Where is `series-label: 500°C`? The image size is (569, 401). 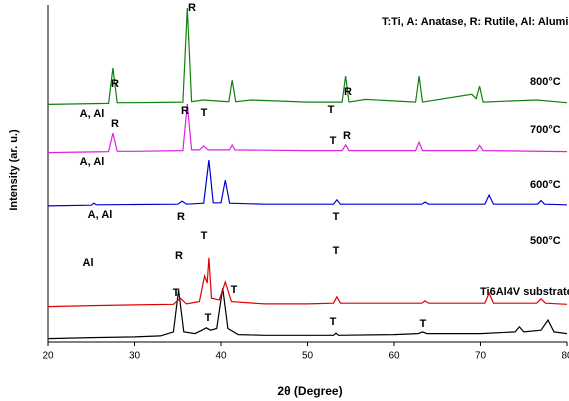 series-label: 500°C is located at coordinates (545, 241).